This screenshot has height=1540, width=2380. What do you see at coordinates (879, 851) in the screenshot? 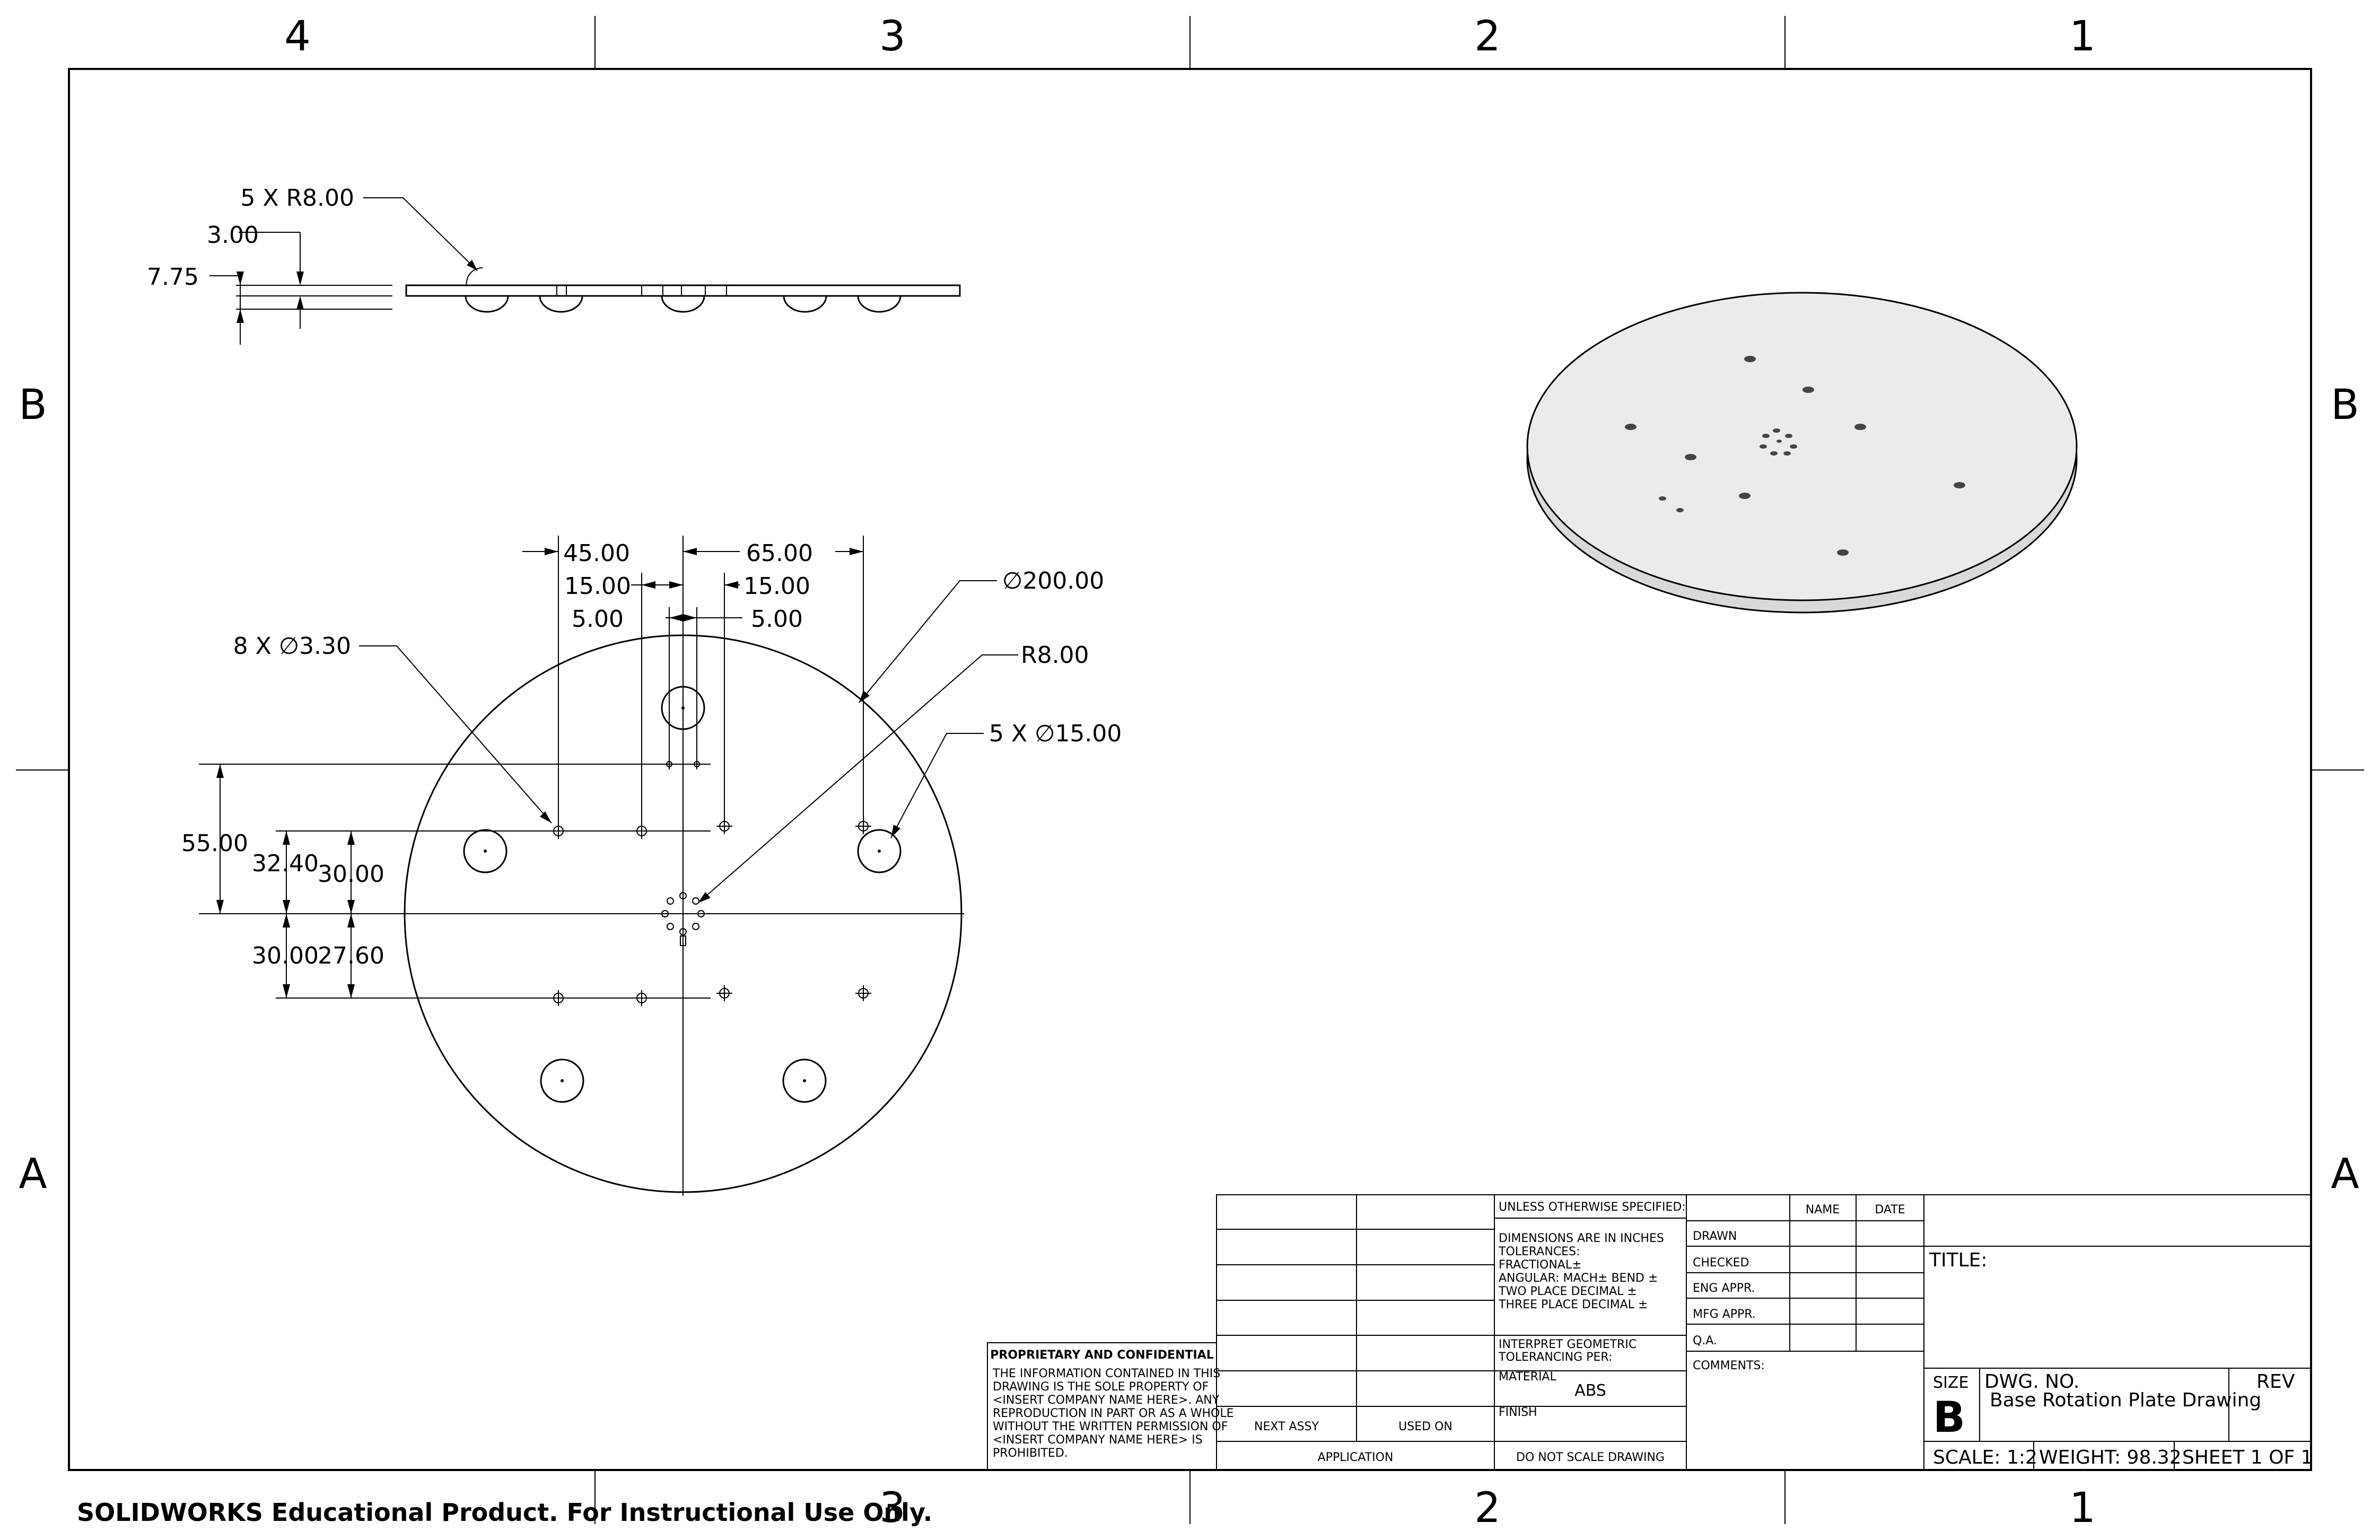
I see `big-hole-right` at bounding box center [879, 851].